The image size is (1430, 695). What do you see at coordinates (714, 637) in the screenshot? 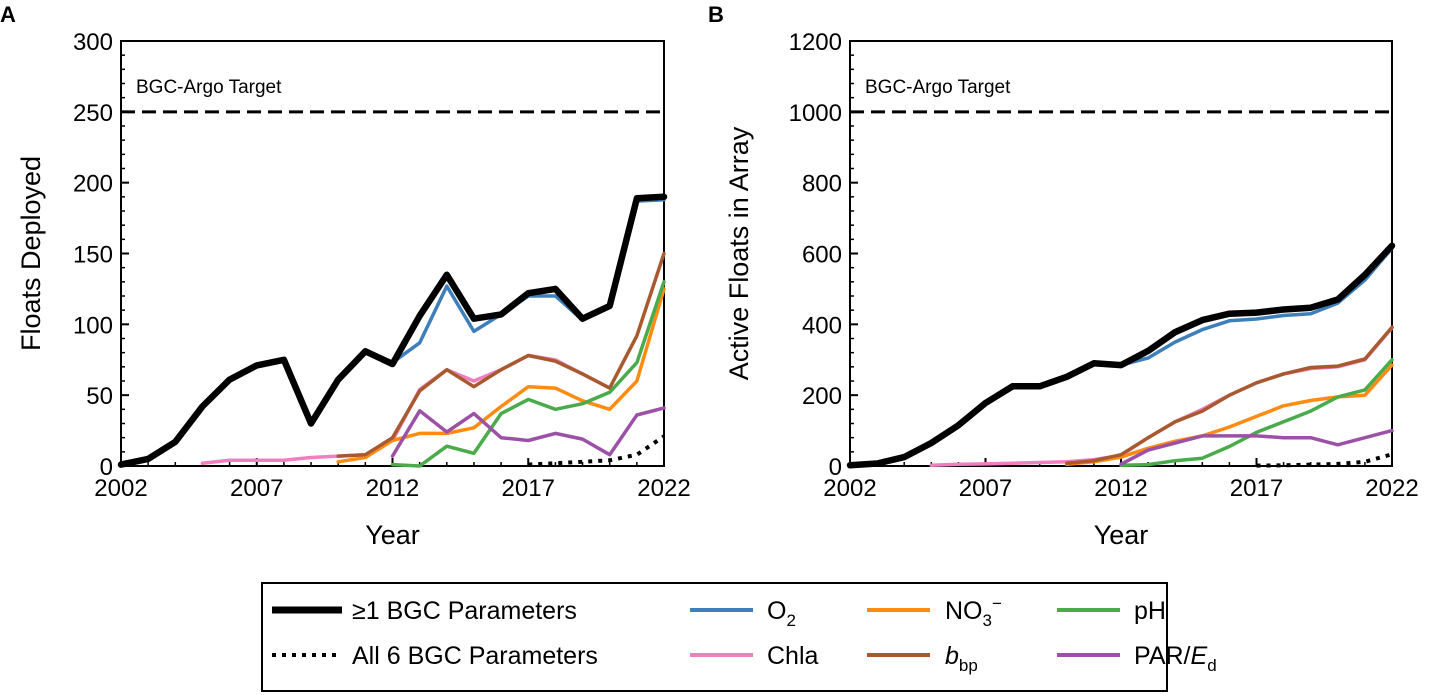
I see `legend-frame` at bounding box center [714, 637].